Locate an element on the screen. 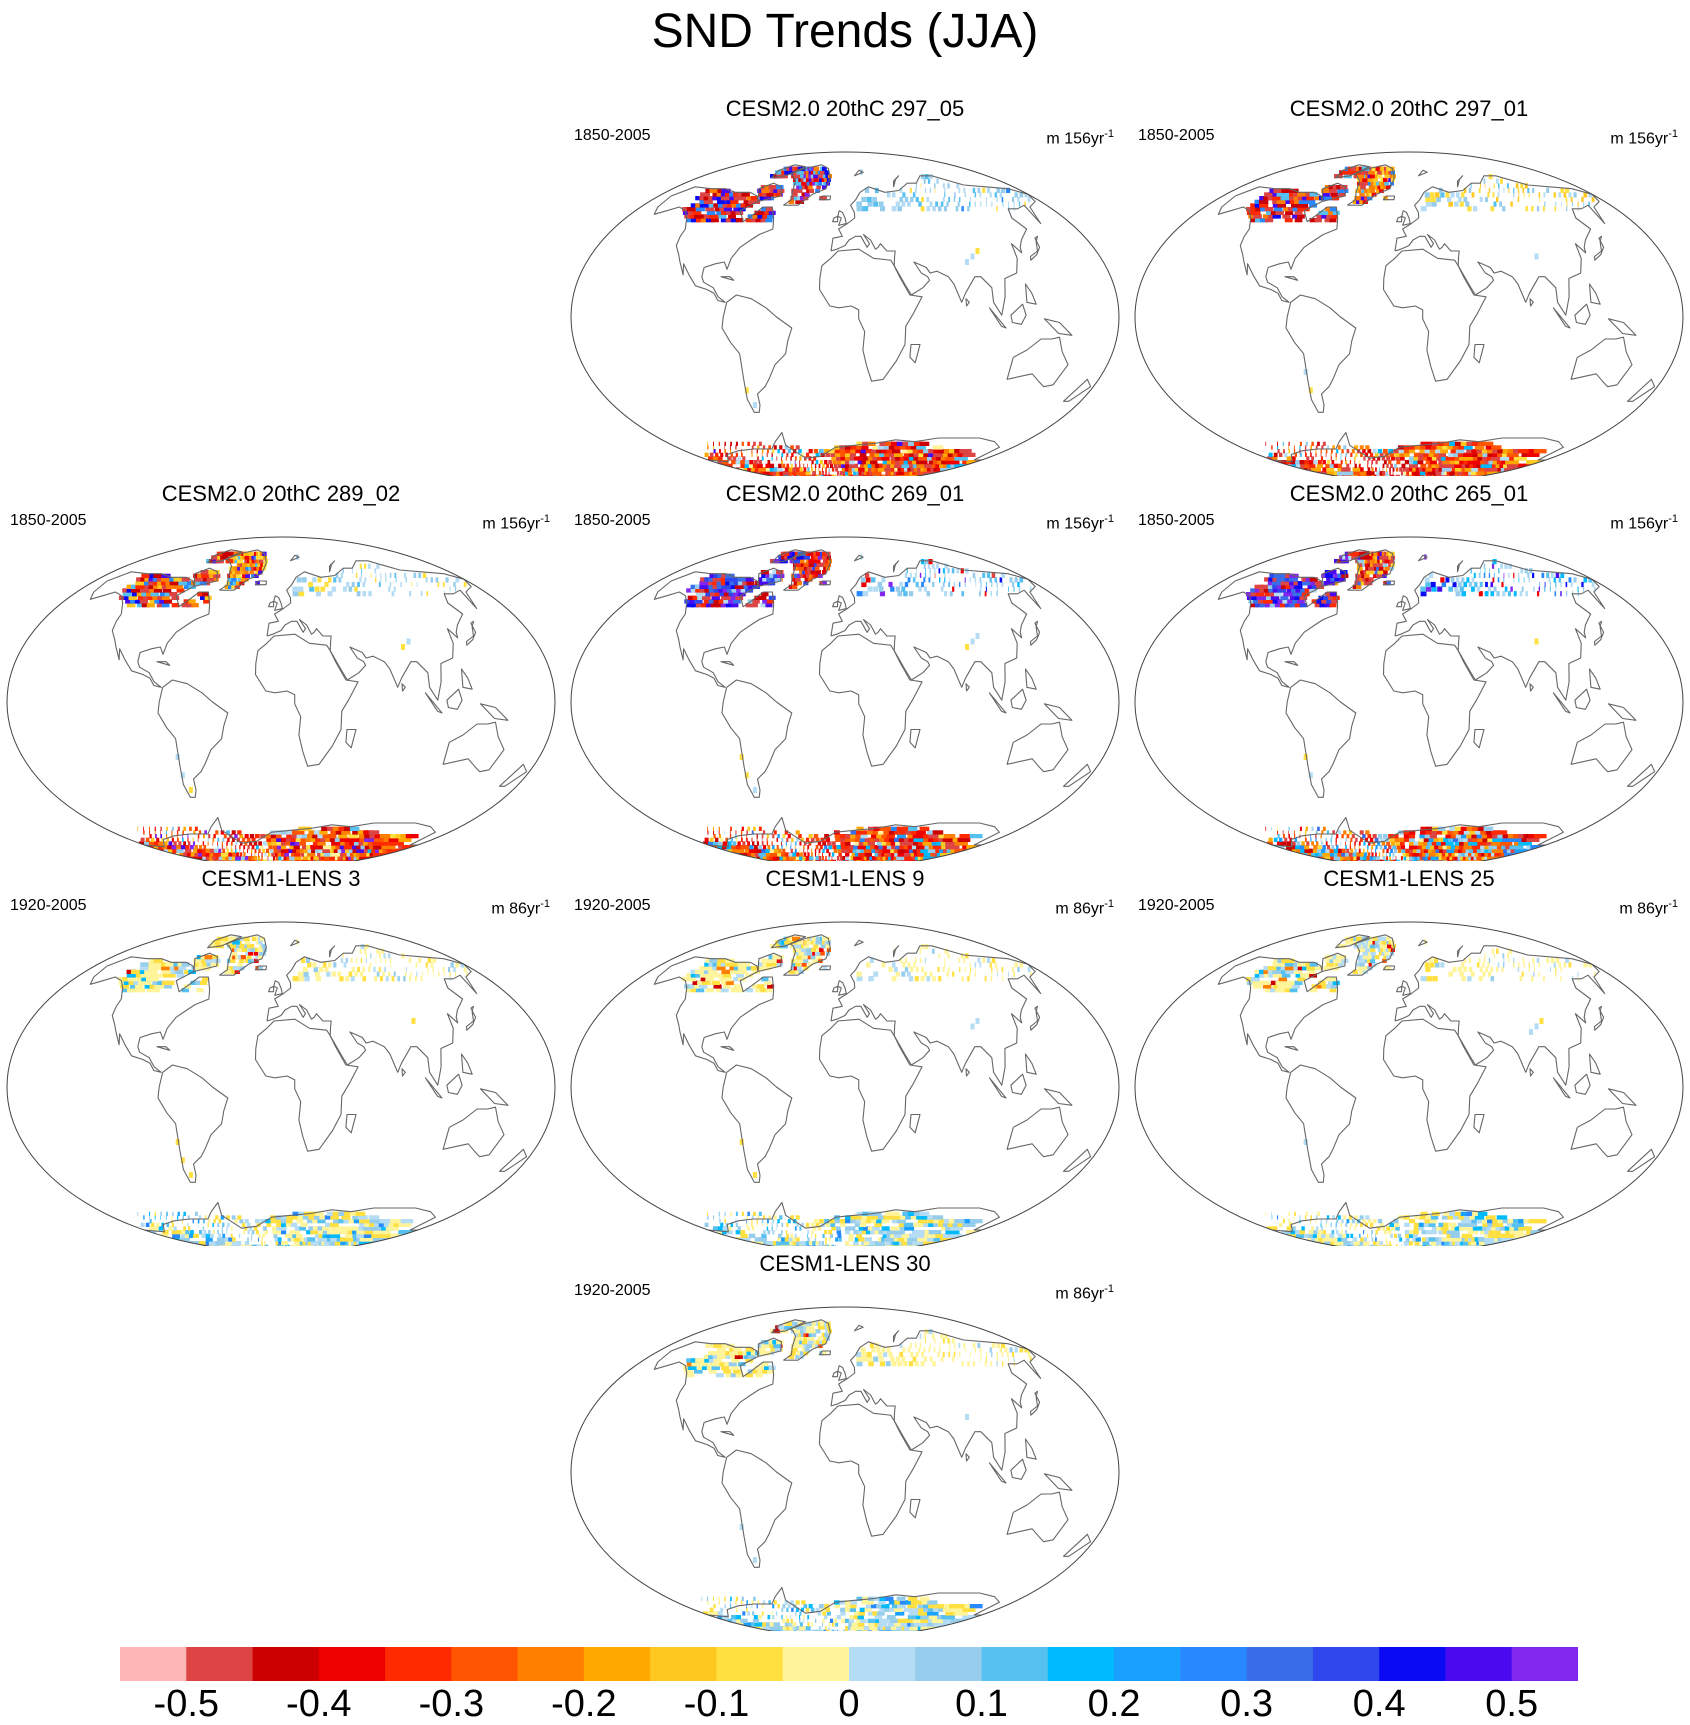 The image size is (1690, 1725). map-panel-cesm2-265-01: CESM2.0 20thC 265_01 1850-2005 m 156yr-1 is located at coordinates (1409, 671).